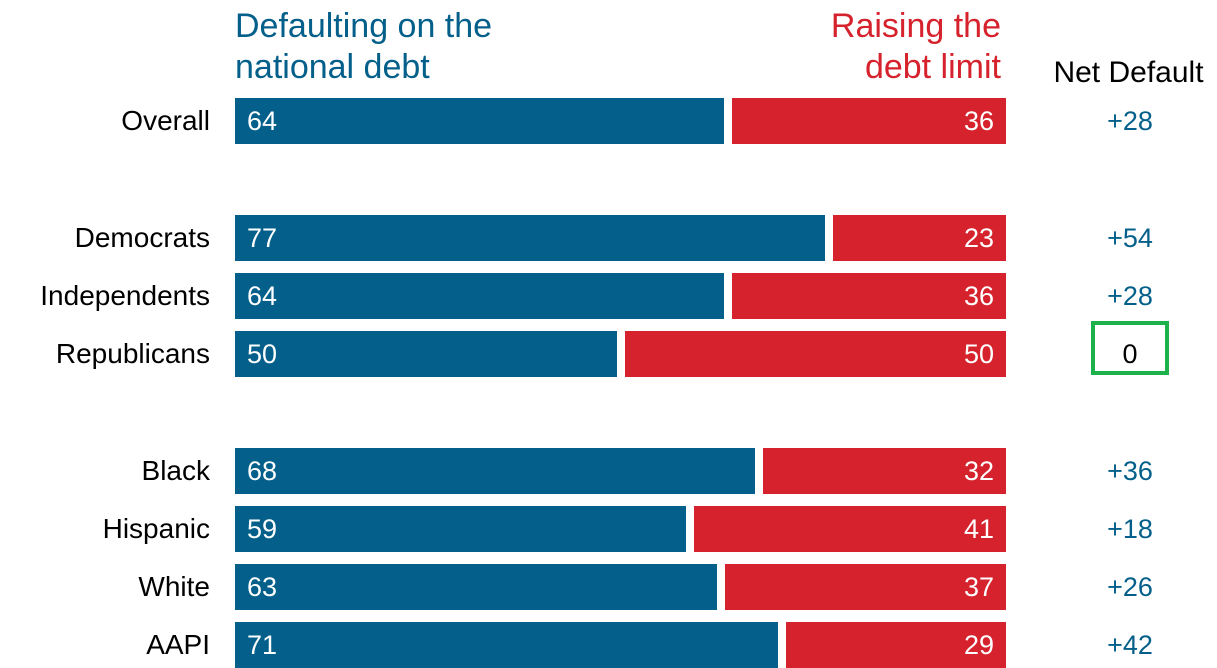  Describe the element at coordinates (165, 120) in the screenshot. I see `row-label-overall: Overall` at that location.